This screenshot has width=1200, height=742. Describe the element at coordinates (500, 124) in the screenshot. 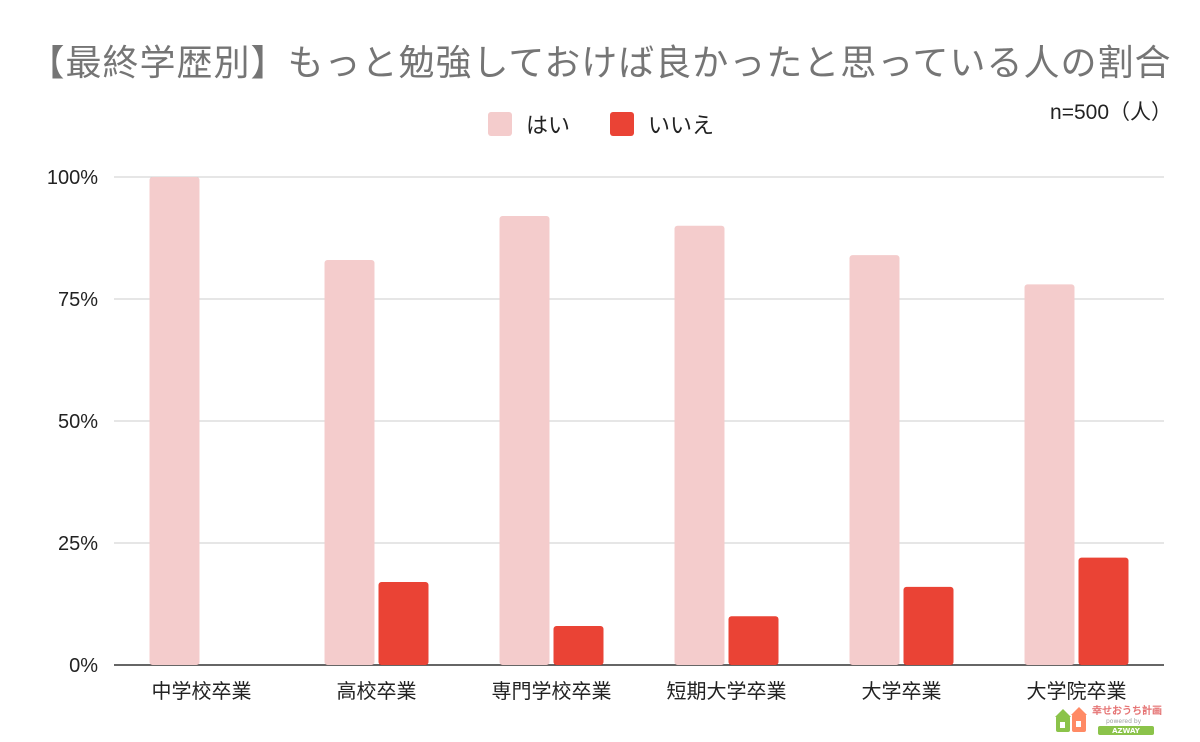

I see `legend-swatch-yes` at that location.